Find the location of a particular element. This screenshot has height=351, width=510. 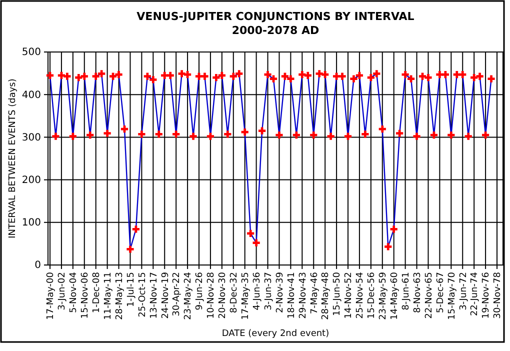

x-axis-title: DATE (every 2nd event) is located at coordinates (276, 334).